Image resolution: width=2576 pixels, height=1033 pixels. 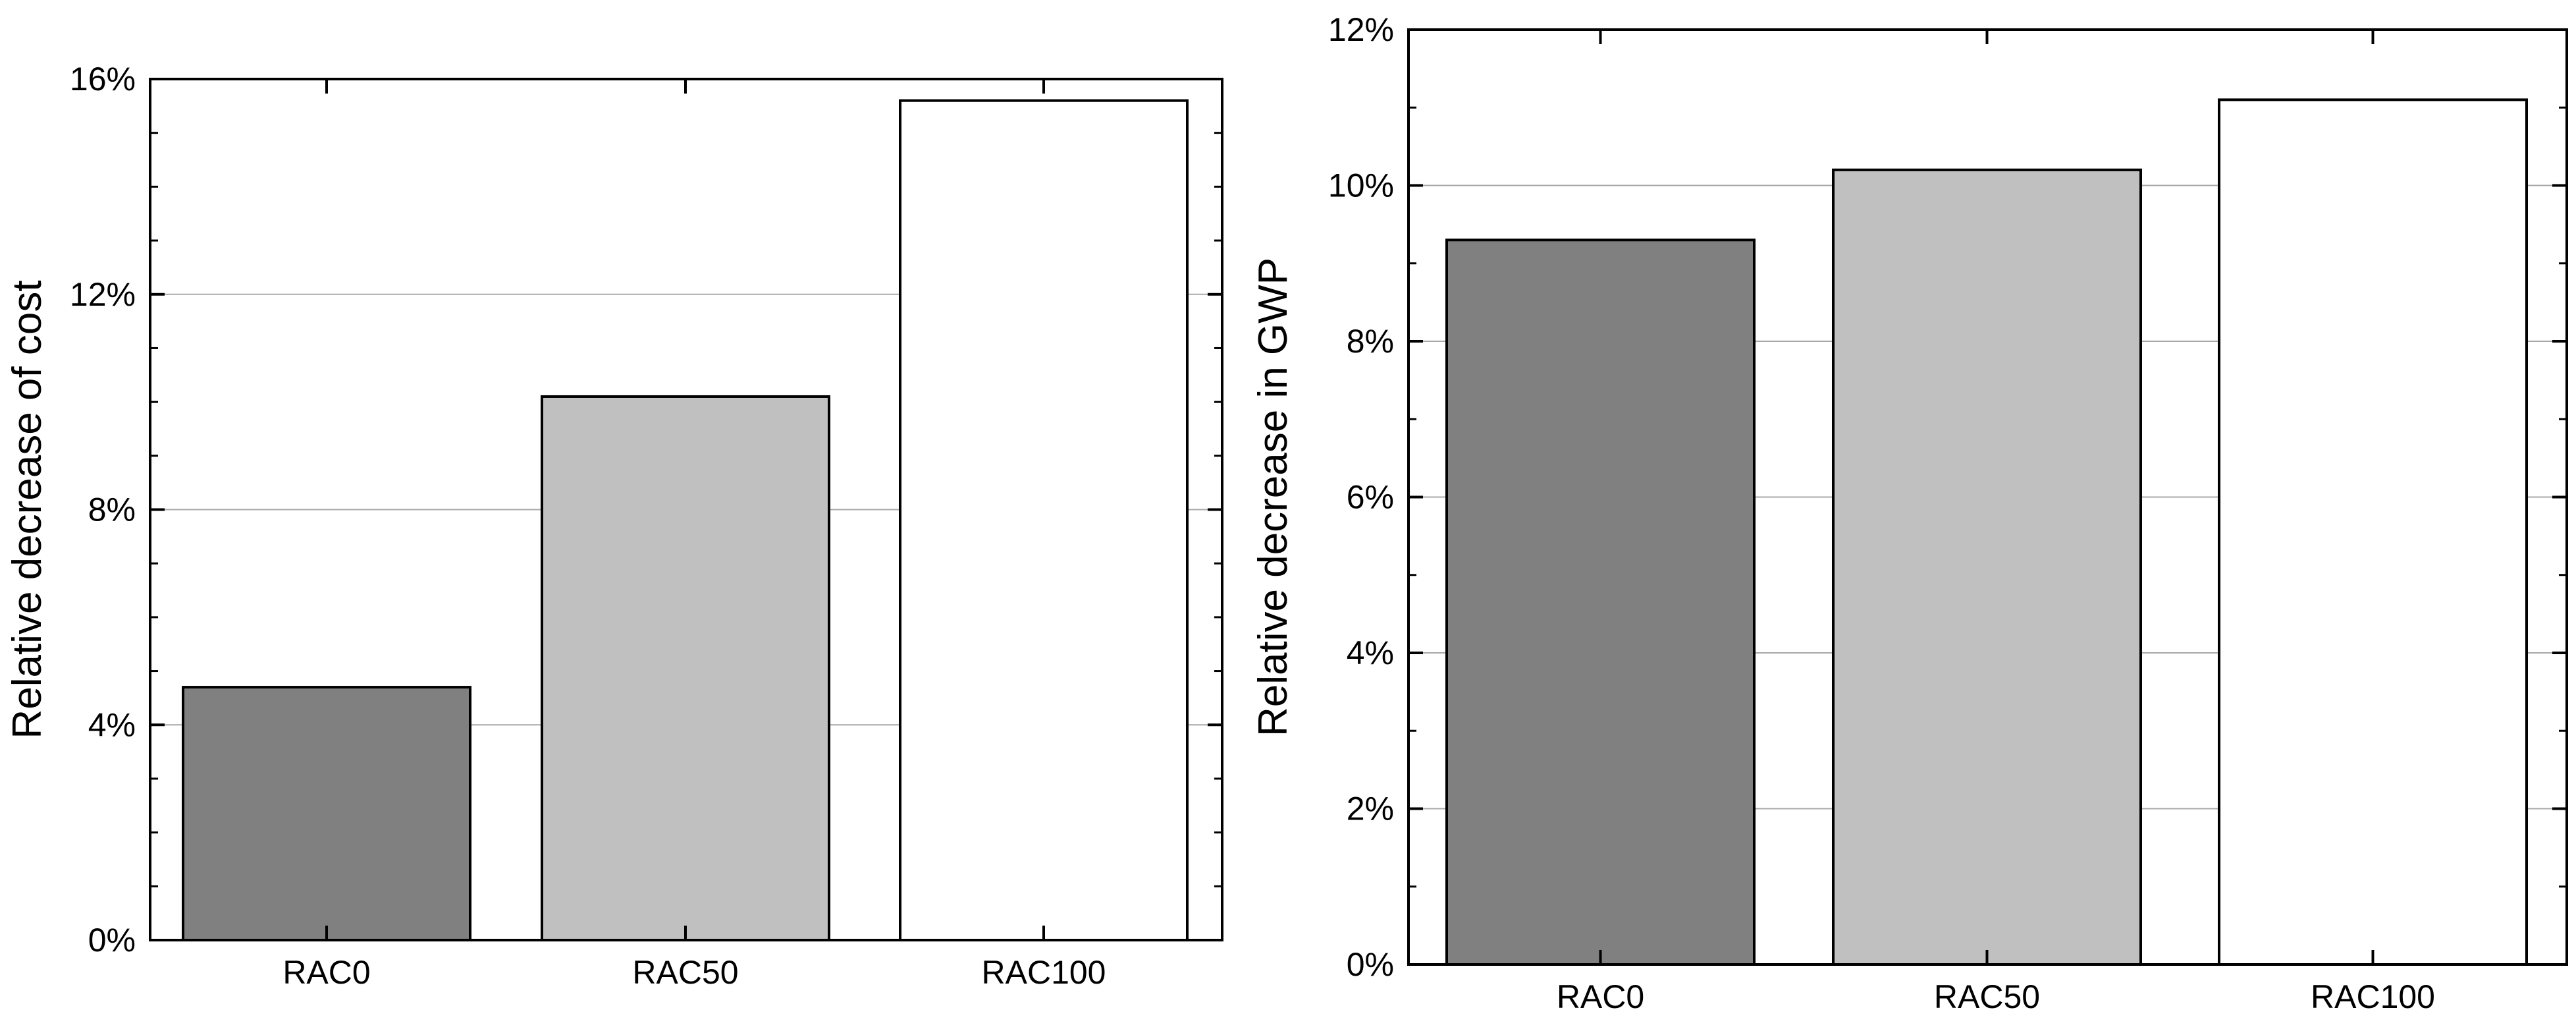 I want to click on chart-1-y-axis-title: Relative decrease in GWP, so click(x=1273, y=497).